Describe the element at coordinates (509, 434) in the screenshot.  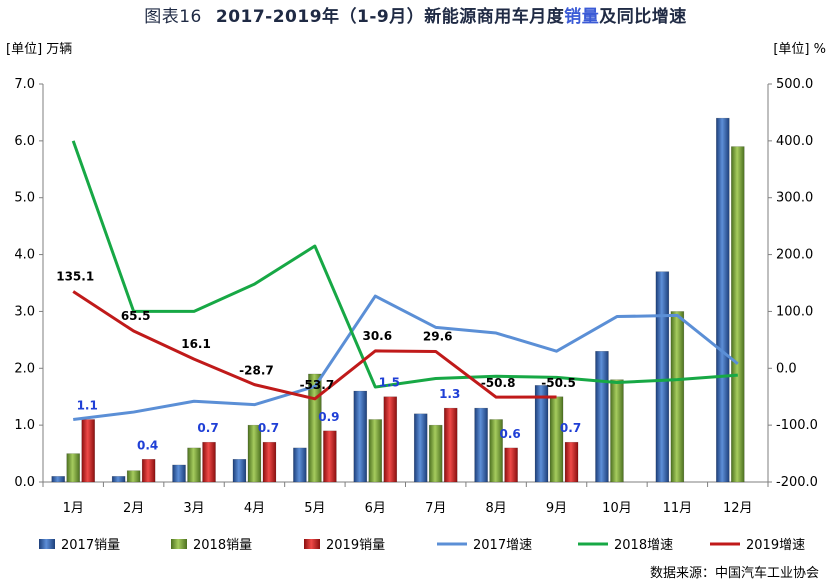
I see `data-label-2019-sales: 0.6` at that location.